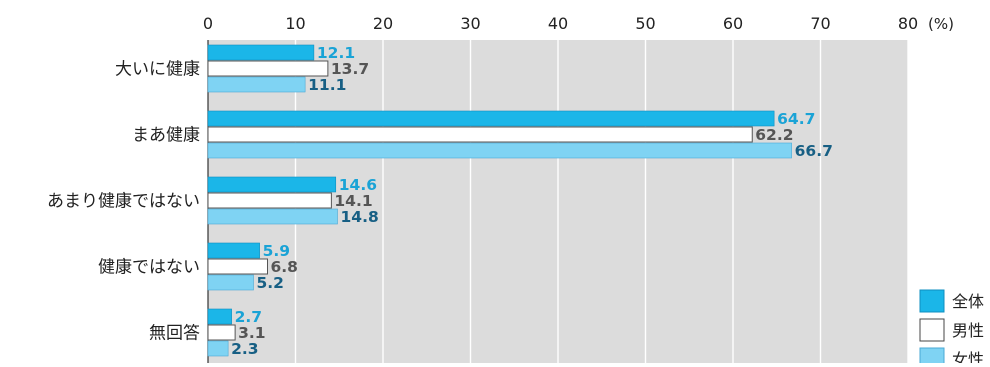 The height and width of the screenshot is (367, 990). I want to click on data-label: 12.1, so click(336, 53).